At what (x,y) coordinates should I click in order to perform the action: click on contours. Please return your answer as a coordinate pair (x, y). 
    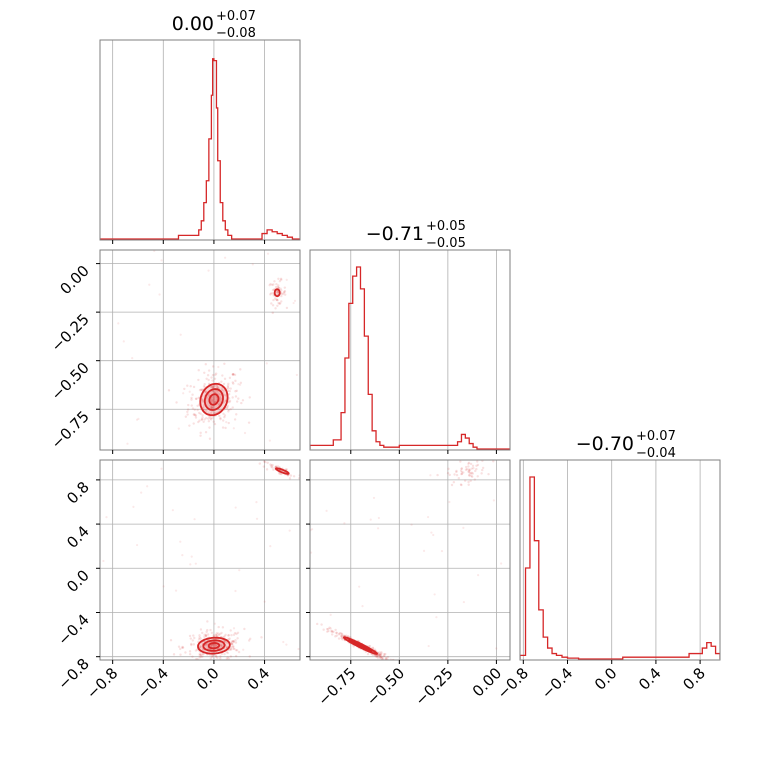
    Looking at the image, I should click on (360, 645).